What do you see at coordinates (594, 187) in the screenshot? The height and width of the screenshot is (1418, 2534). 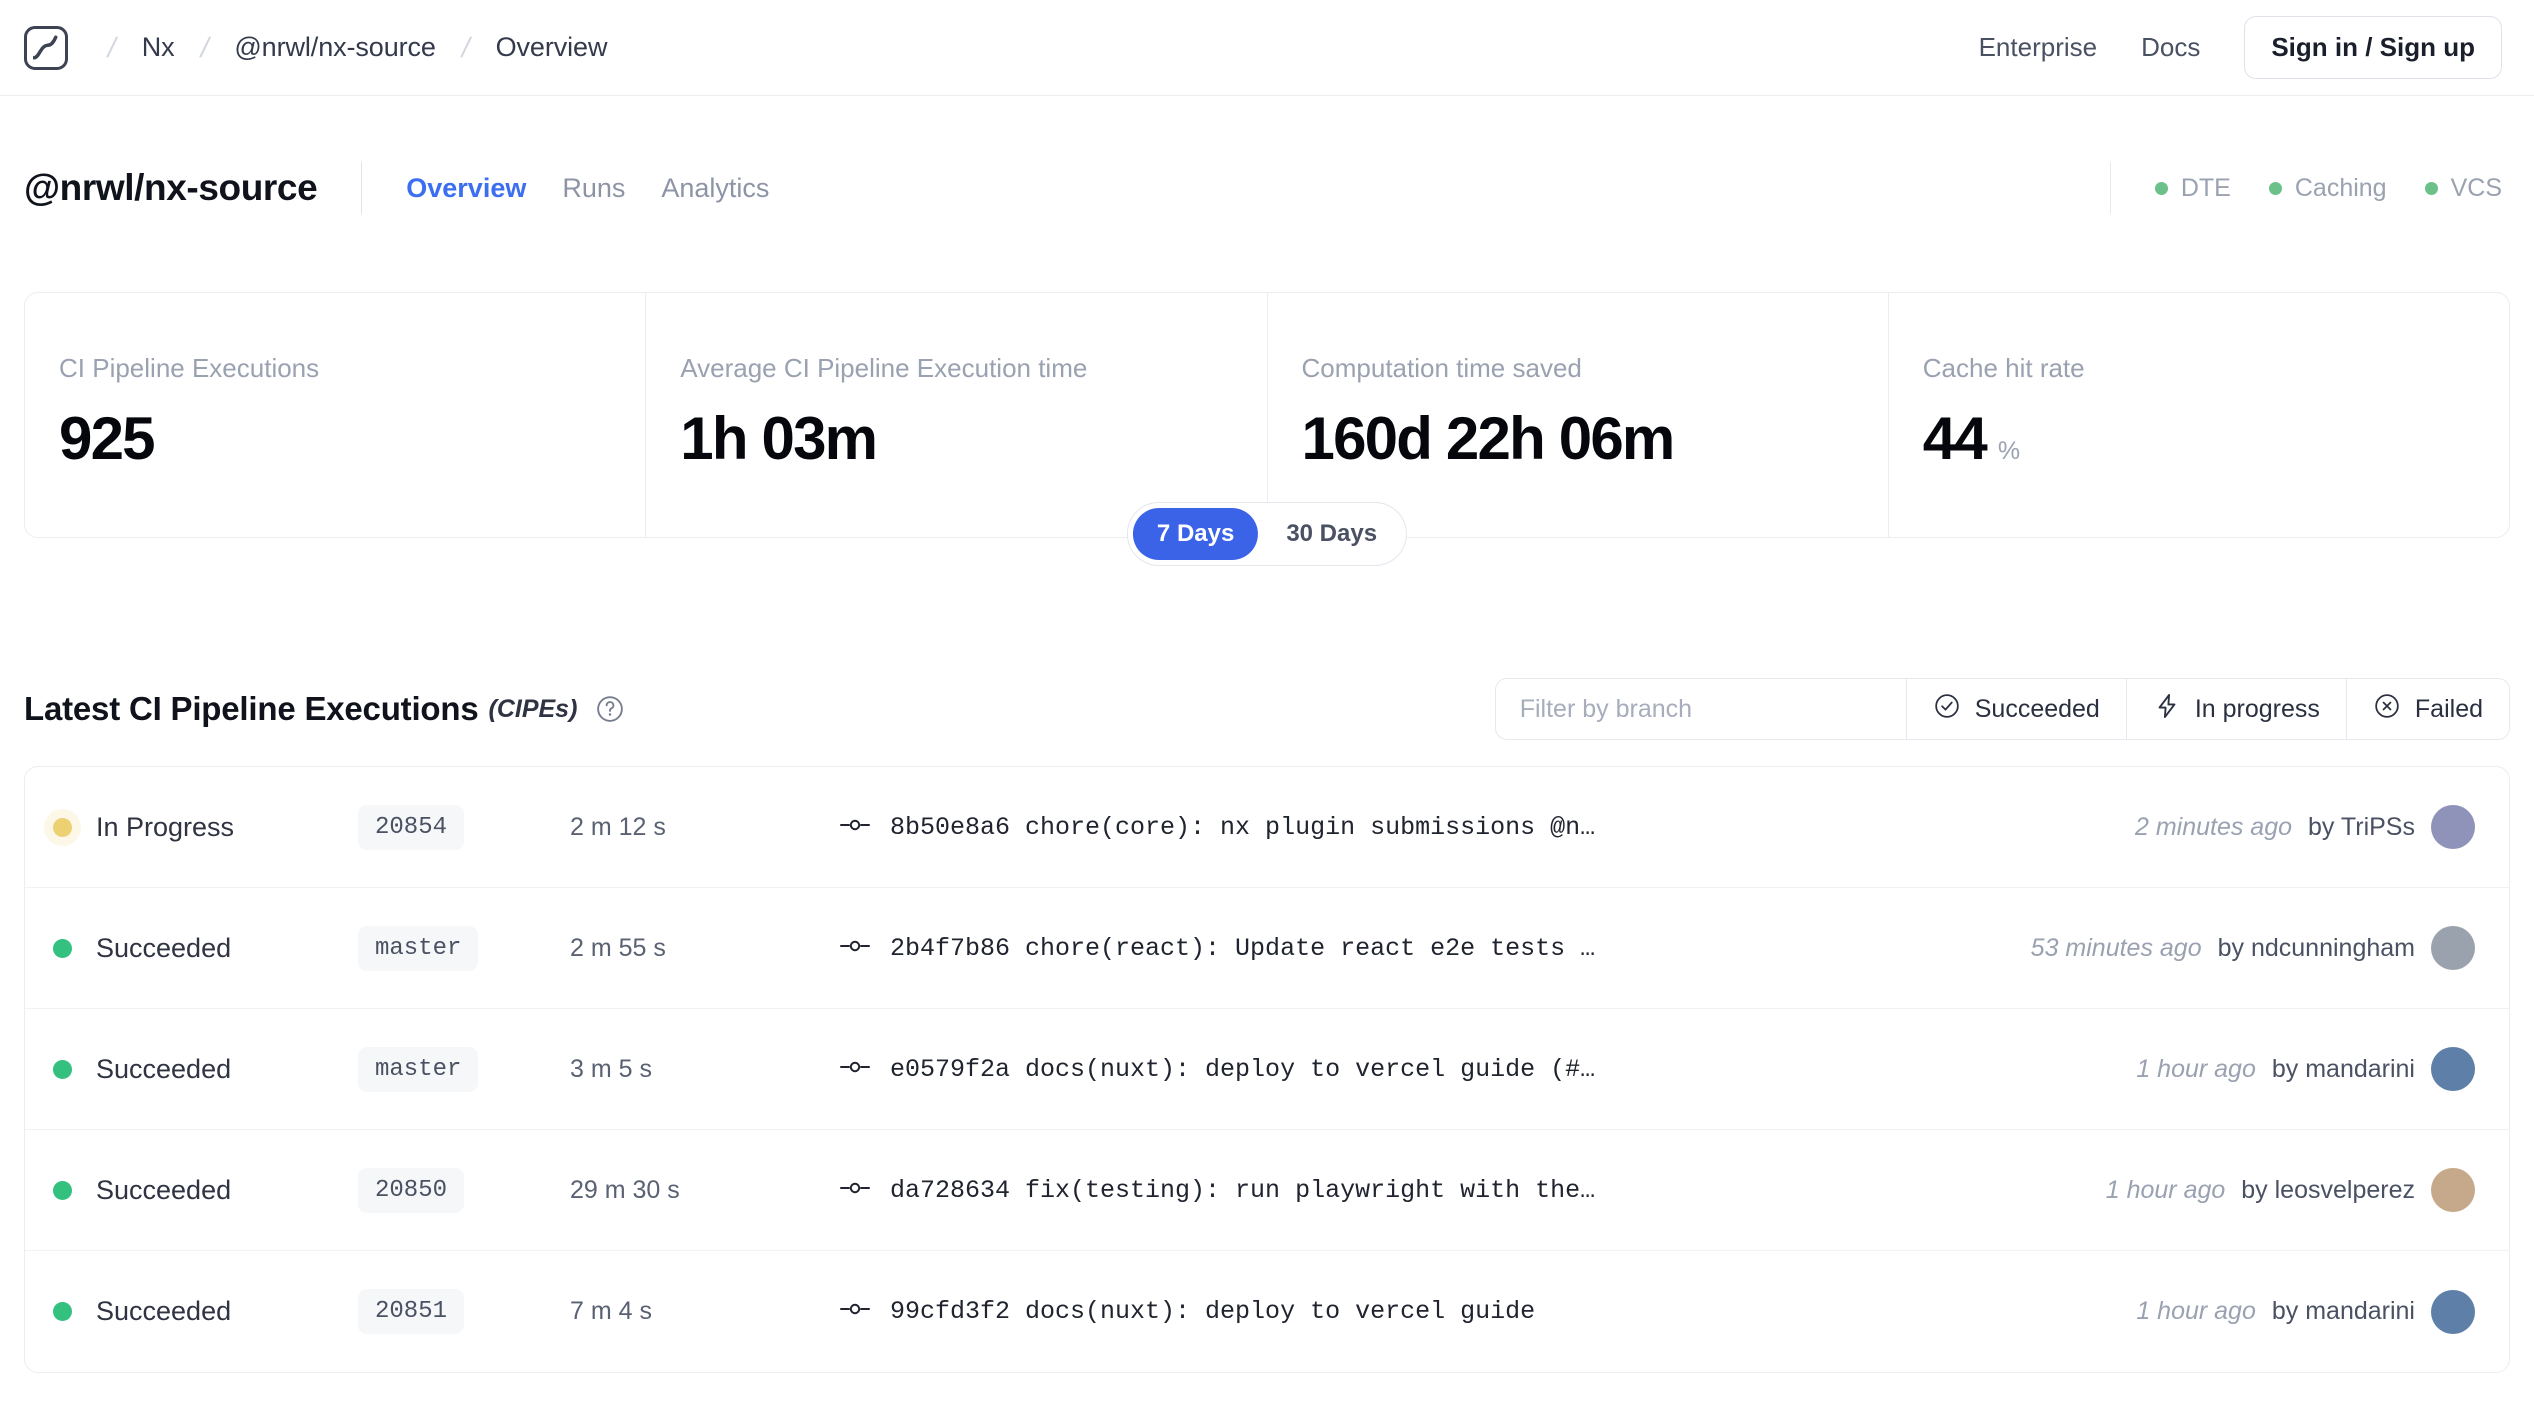 I see `tab-runs: Runs` at bounding box center [594, 187].